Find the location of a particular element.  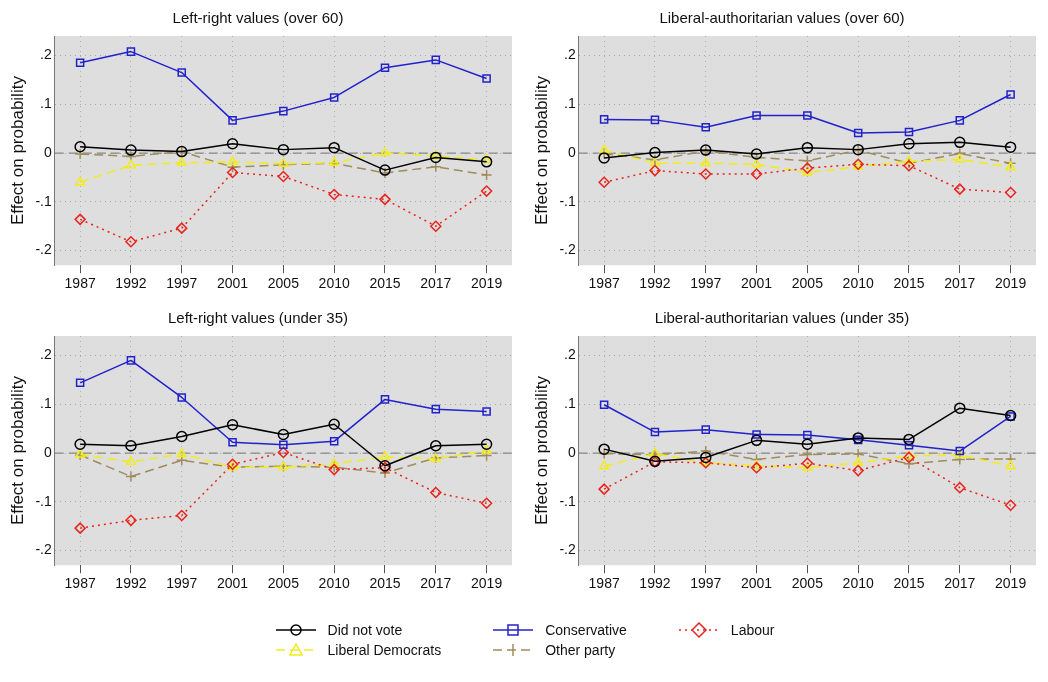

legend-label: Conservative is located at coordinates (586, 630).